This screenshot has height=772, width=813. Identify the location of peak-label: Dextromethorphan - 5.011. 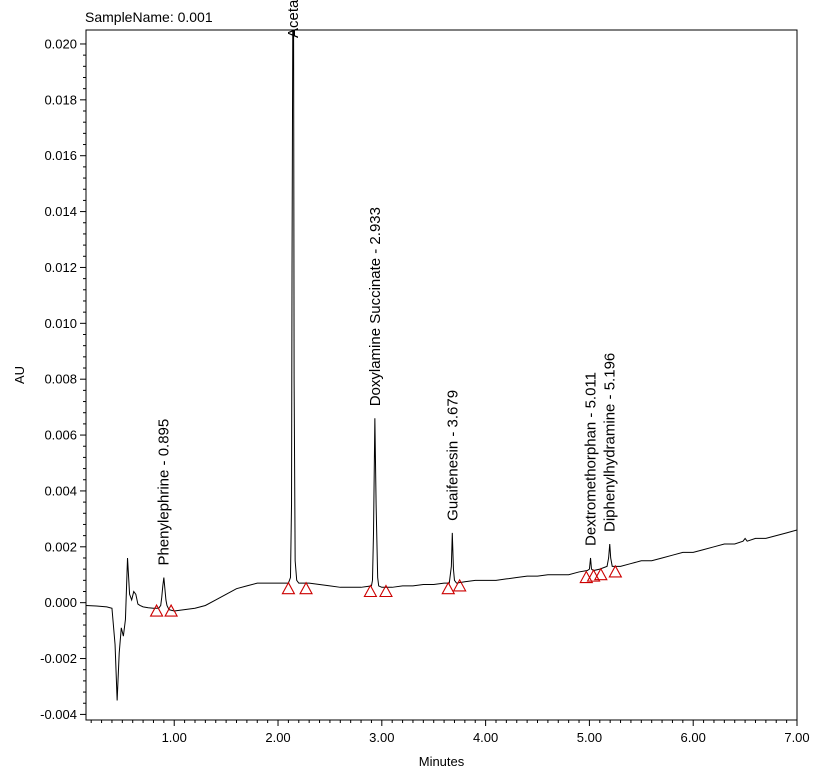
(591, 459).